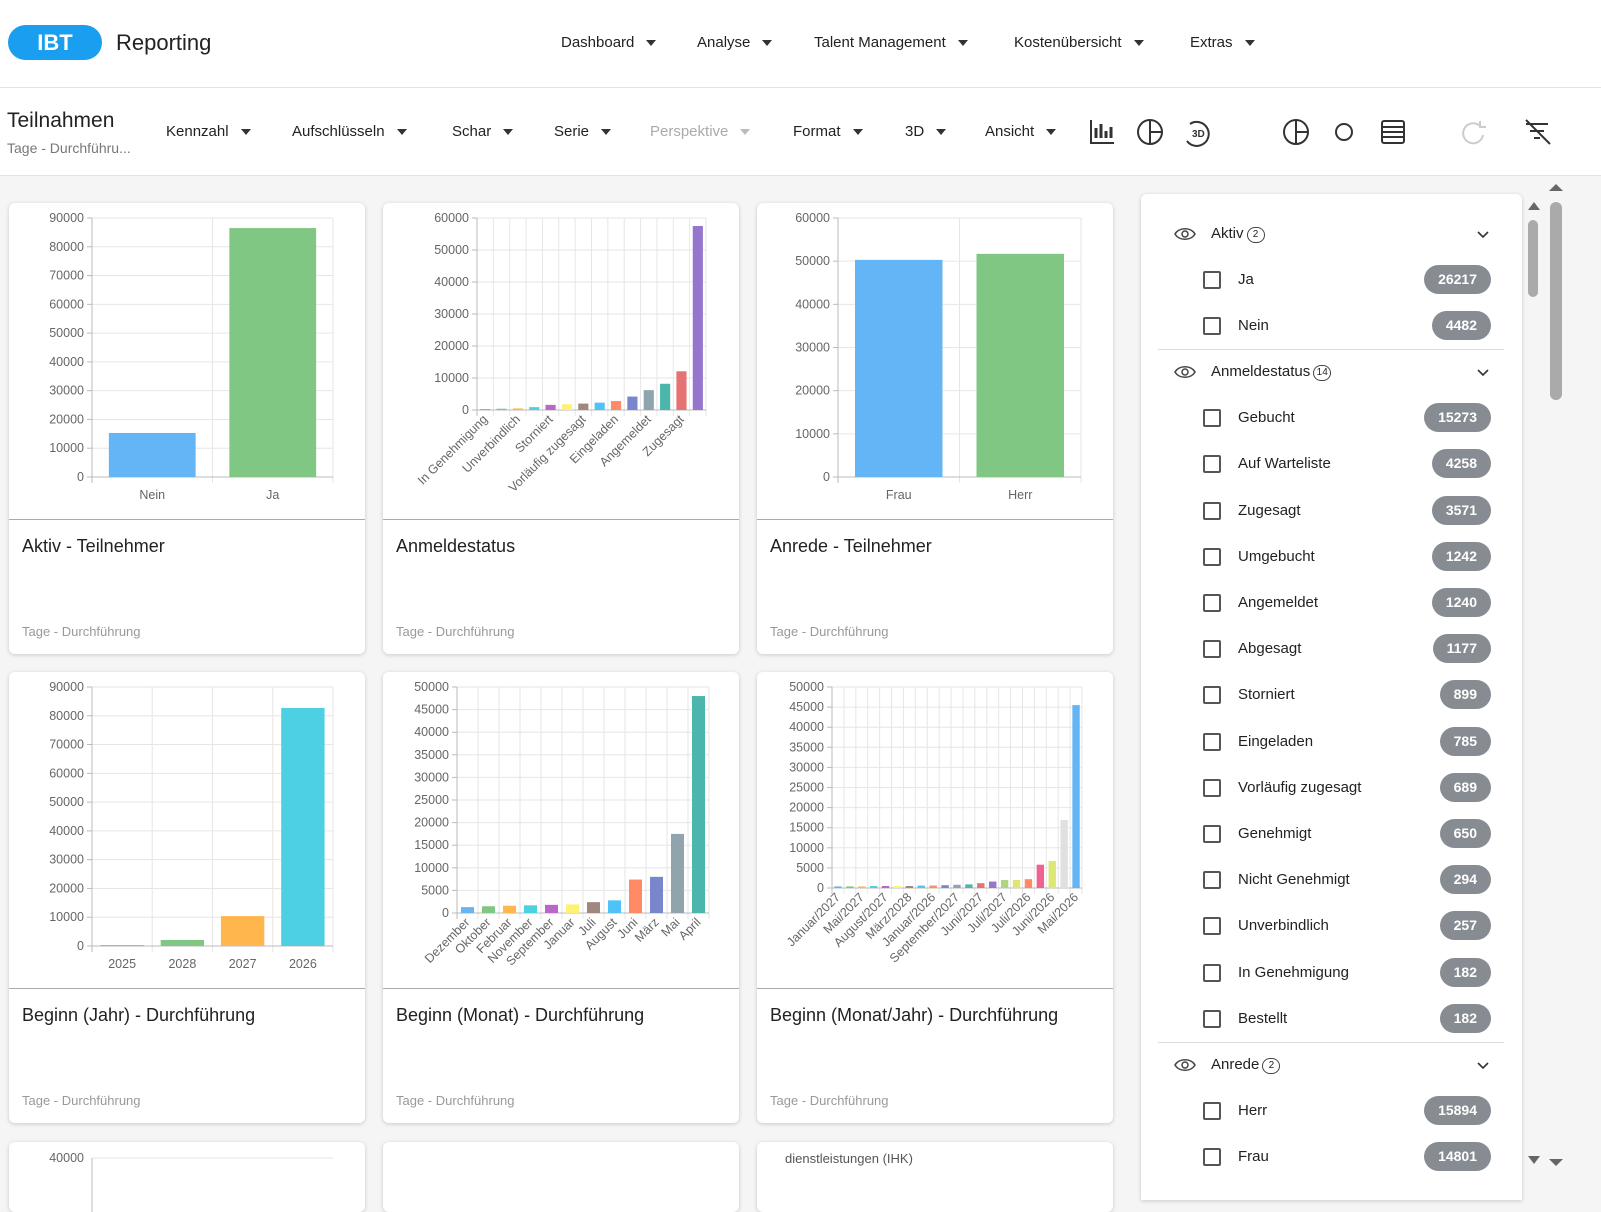 The height and width of the screenshot is (1212, 1601). What do you see at coordinates (561, 1177) in the screenshot?
I see `chart-card` at bounding box center [561, 1177].